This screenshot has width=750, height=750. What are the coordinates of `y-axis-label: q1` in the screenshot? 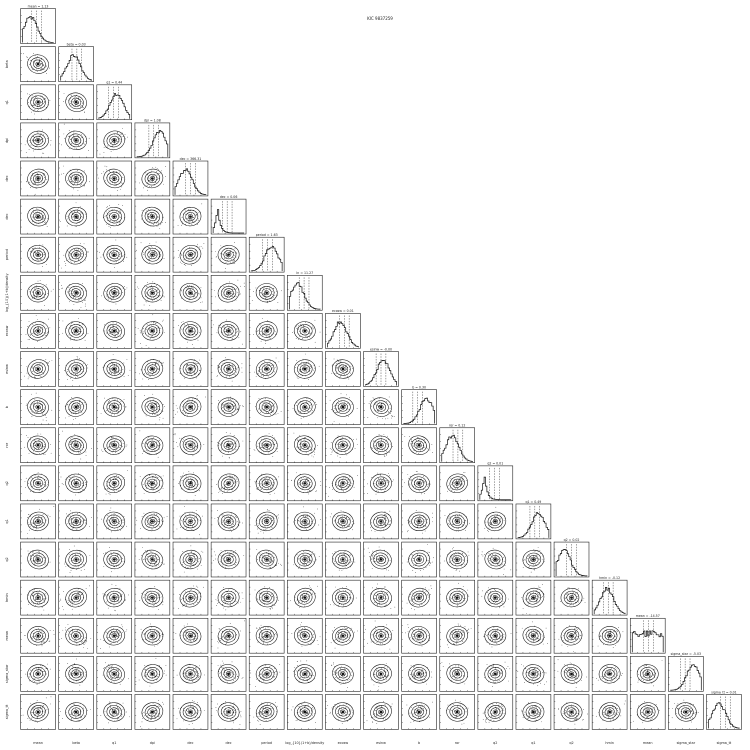 It's located at (7, 102).